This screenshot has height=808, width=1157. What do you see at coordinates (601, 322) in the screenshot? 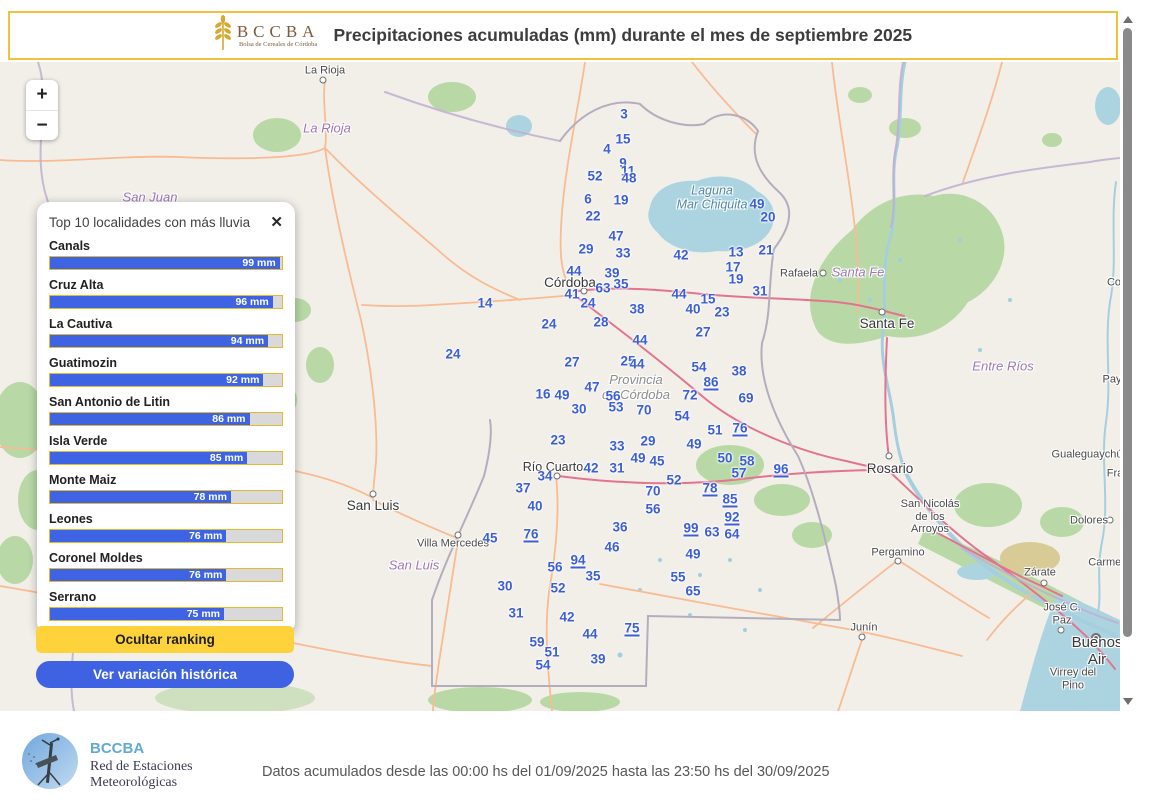
I see `station-value: 28` at bounding box center [601, 322].